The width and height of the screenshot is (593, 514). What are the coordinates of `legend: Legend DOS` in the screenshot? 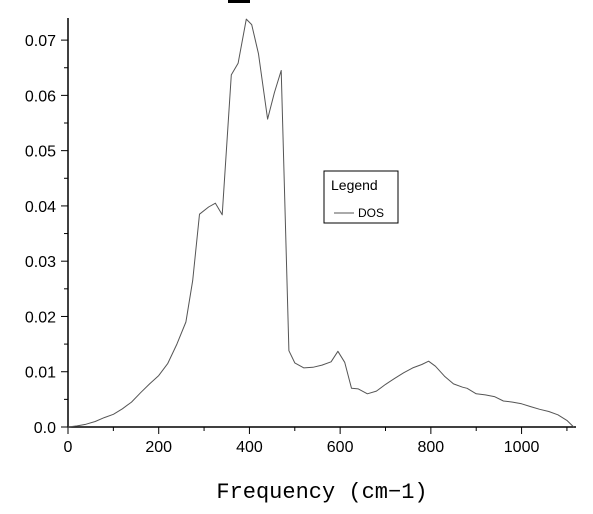 It's located at (361, 197).